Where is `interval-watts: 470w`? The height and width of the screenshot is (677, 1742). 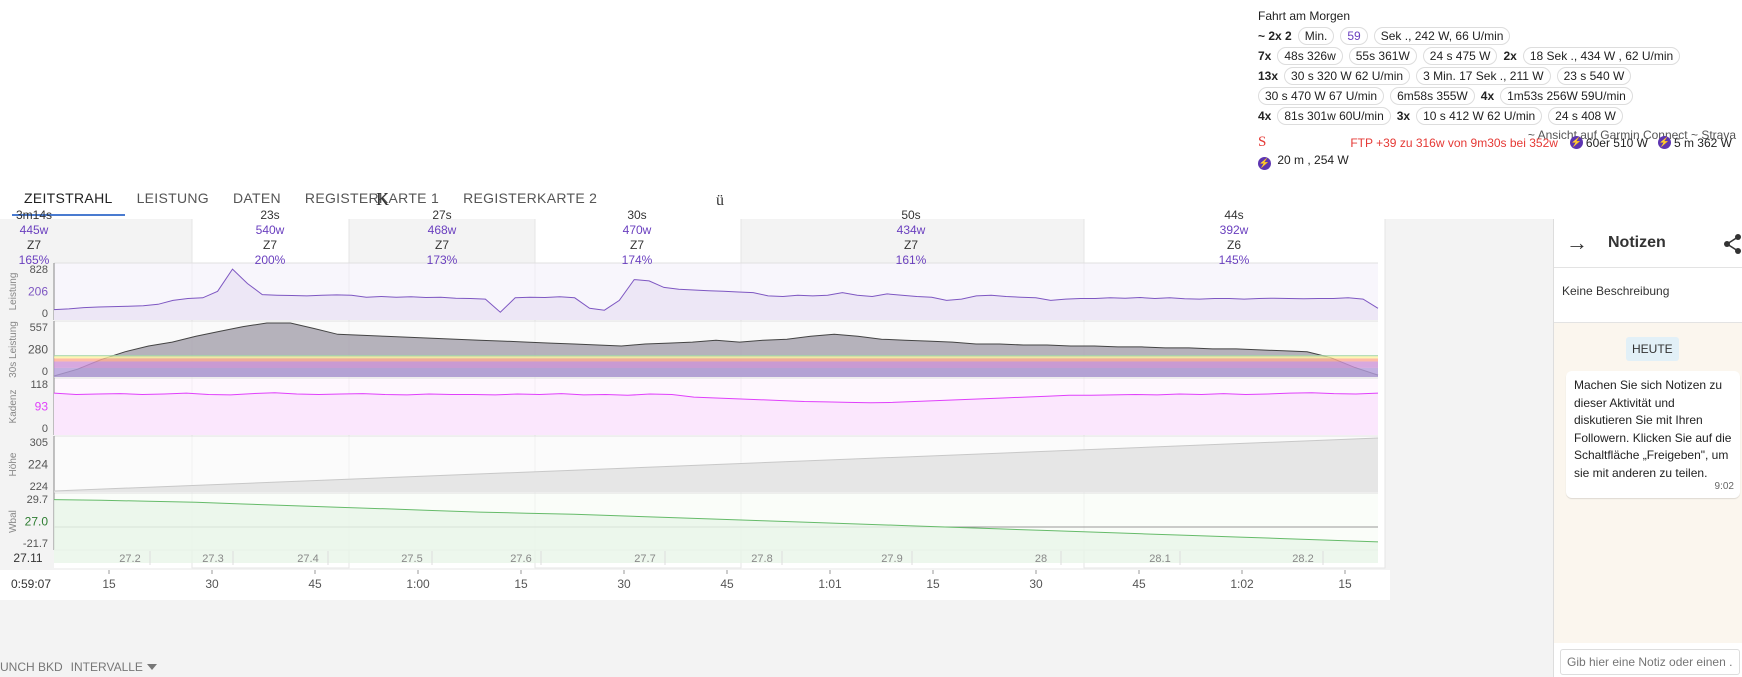
interval-watts: 470w is located at coordinates (637, 230).